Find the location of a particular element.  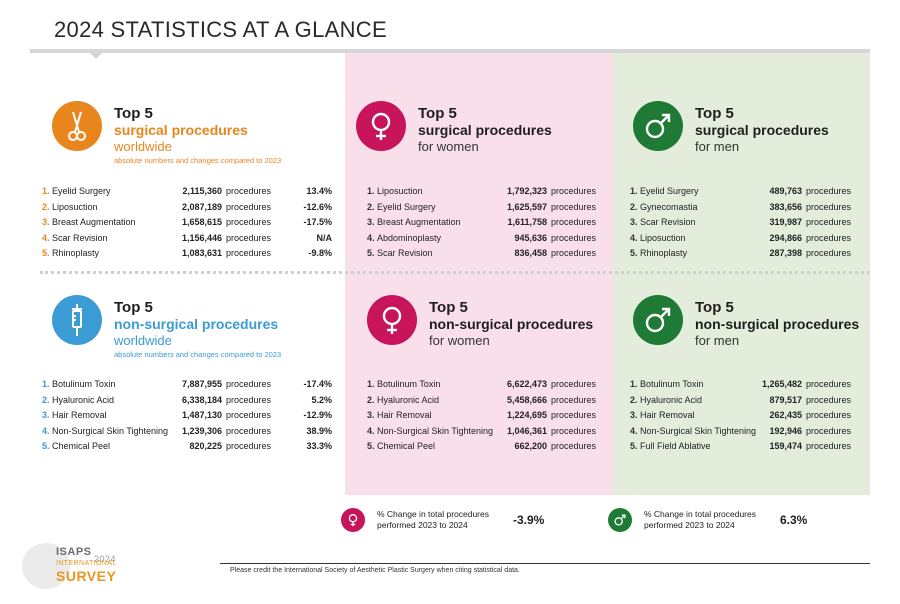

item-value: 294,866 is located at coordinates (785, 237).